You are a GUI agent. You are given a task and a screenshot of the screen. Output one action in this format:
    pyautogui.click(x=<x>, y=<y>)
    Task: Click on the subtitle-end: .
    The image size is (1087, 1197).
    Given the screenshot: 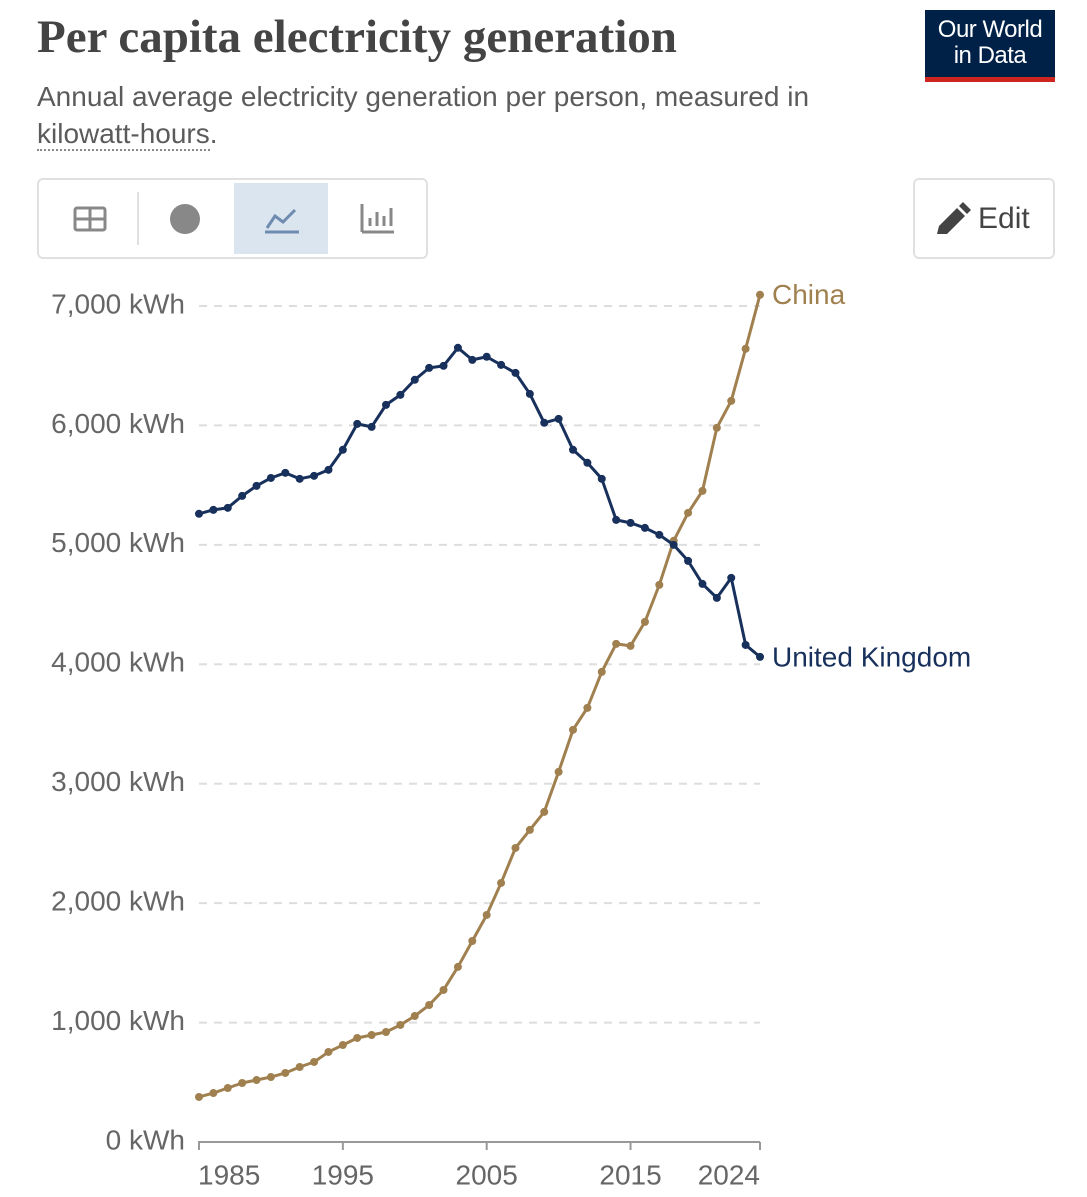 What is the action you would take?
    pyautogui.click(x=213, y=133)
    